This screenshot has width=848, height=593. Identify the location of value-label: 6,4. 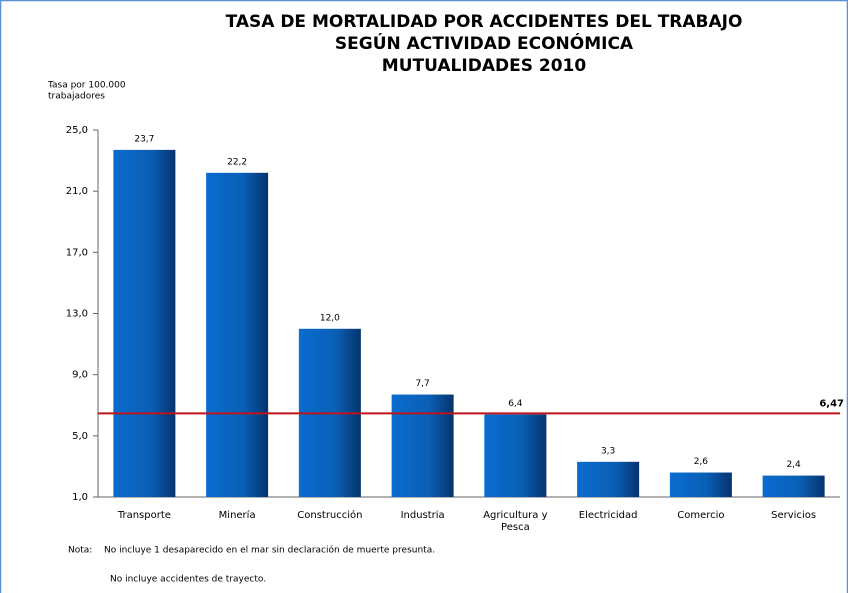
(515, 404).